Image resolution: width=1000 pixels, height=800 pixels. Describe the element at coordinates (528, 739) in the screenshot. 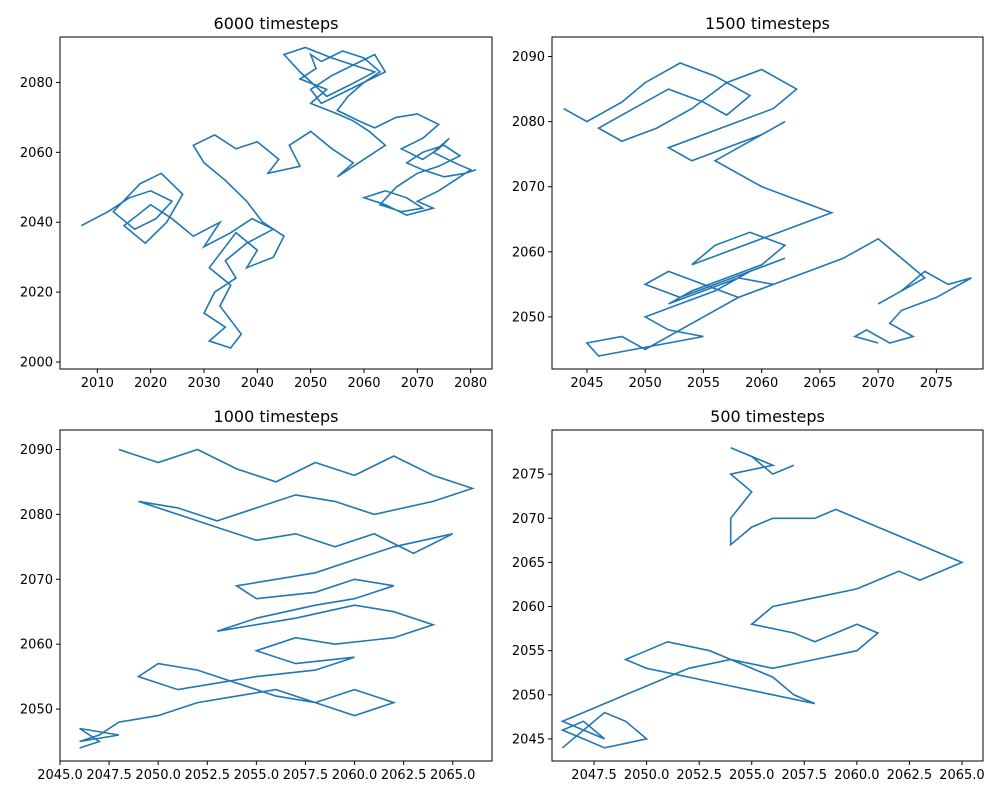

I see `y-tick-label: 2045` at that location.